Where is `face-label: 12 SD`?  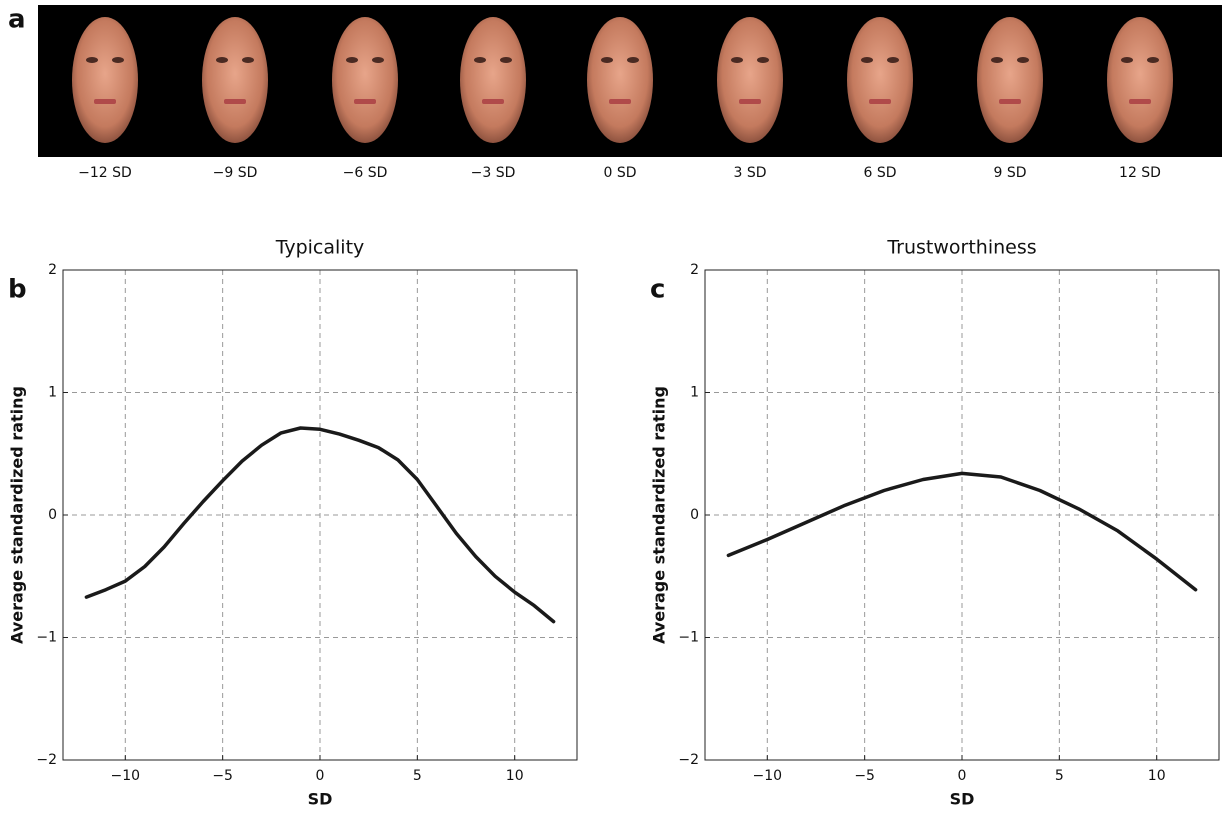 face-label: 12 SD is located at coordinates (1140, 173).